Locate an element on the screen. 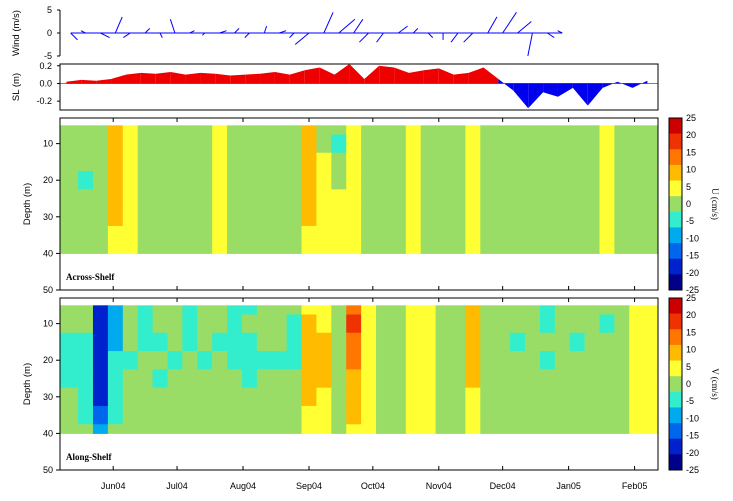 Image resolution: width=733 pixels, height=501 pixels. month-label: Jun04 is located at coordinates (113, 486).